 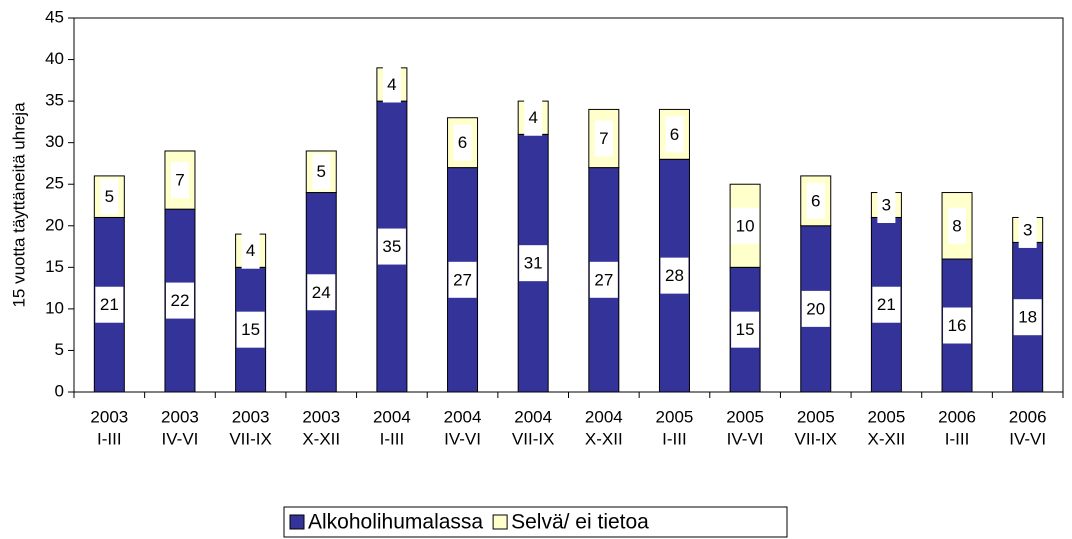 I want to click on y-tick-label: 25, so click(x=54, y=183).